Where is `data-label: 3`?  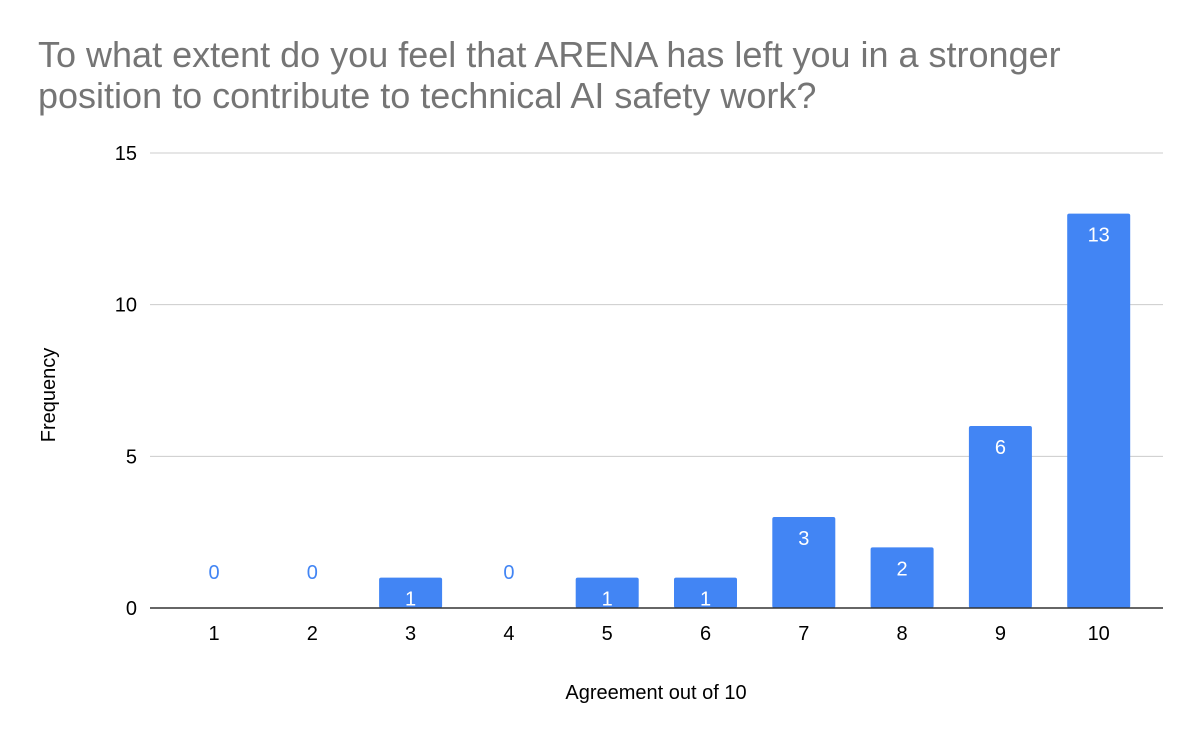 data-label: 3 is located at coordinates (803, 539).